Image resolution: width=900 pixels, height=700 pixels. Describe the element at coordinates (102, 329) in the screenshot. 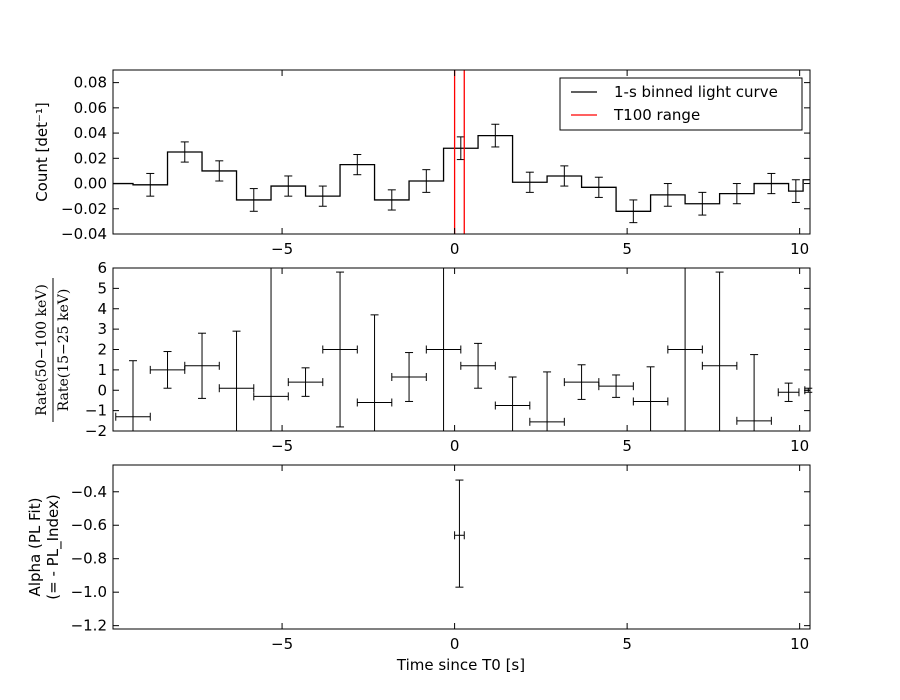

I see `y-tick-label: 3` at that location.